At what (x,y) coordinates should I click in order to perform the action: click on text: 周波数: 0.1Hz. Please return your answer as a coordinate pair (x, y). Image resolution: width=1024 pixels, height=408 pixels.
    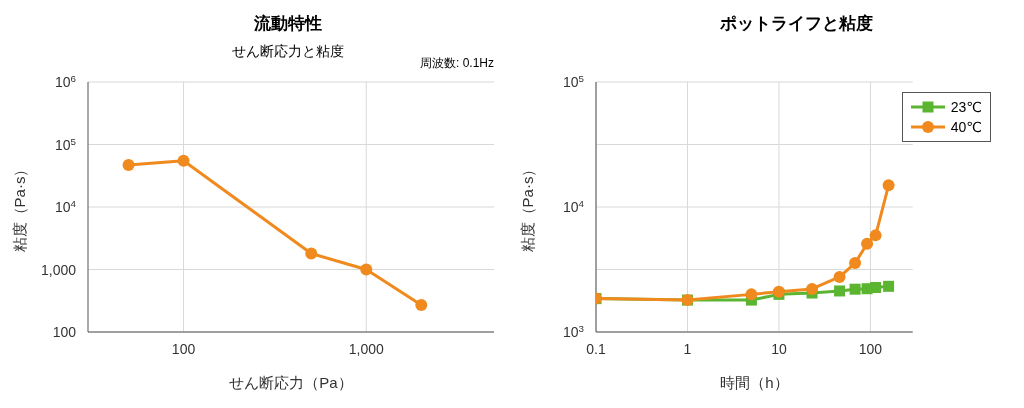
    Looking at the image, I should click on (456, 63).